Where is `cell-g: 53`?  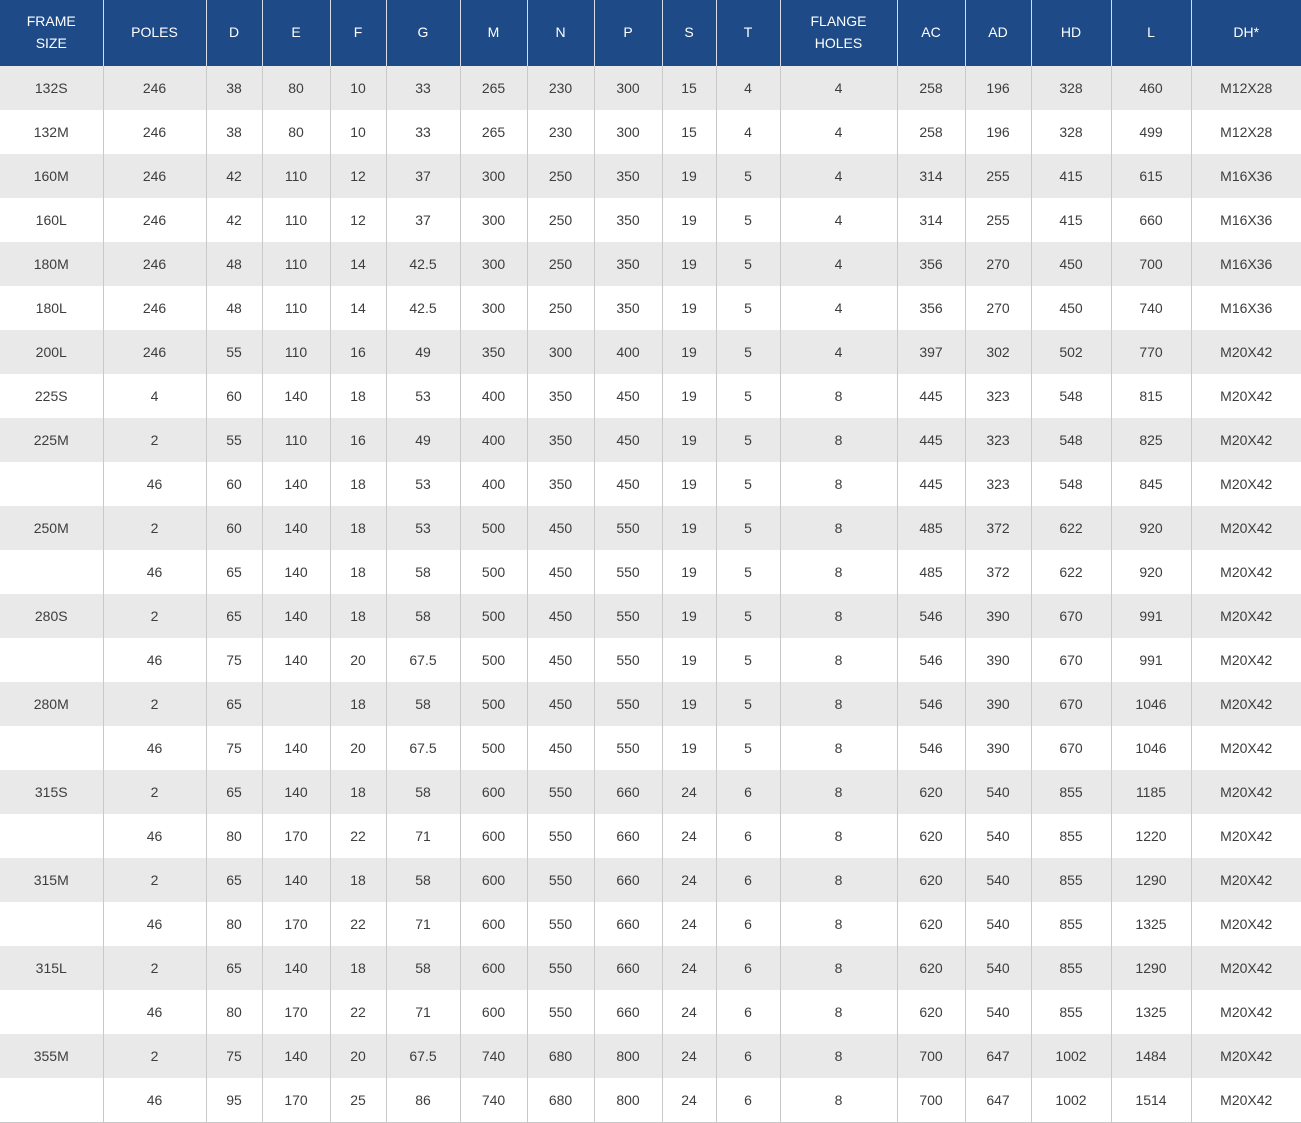 cell-g: 53 is located at coordinates (423, 396).